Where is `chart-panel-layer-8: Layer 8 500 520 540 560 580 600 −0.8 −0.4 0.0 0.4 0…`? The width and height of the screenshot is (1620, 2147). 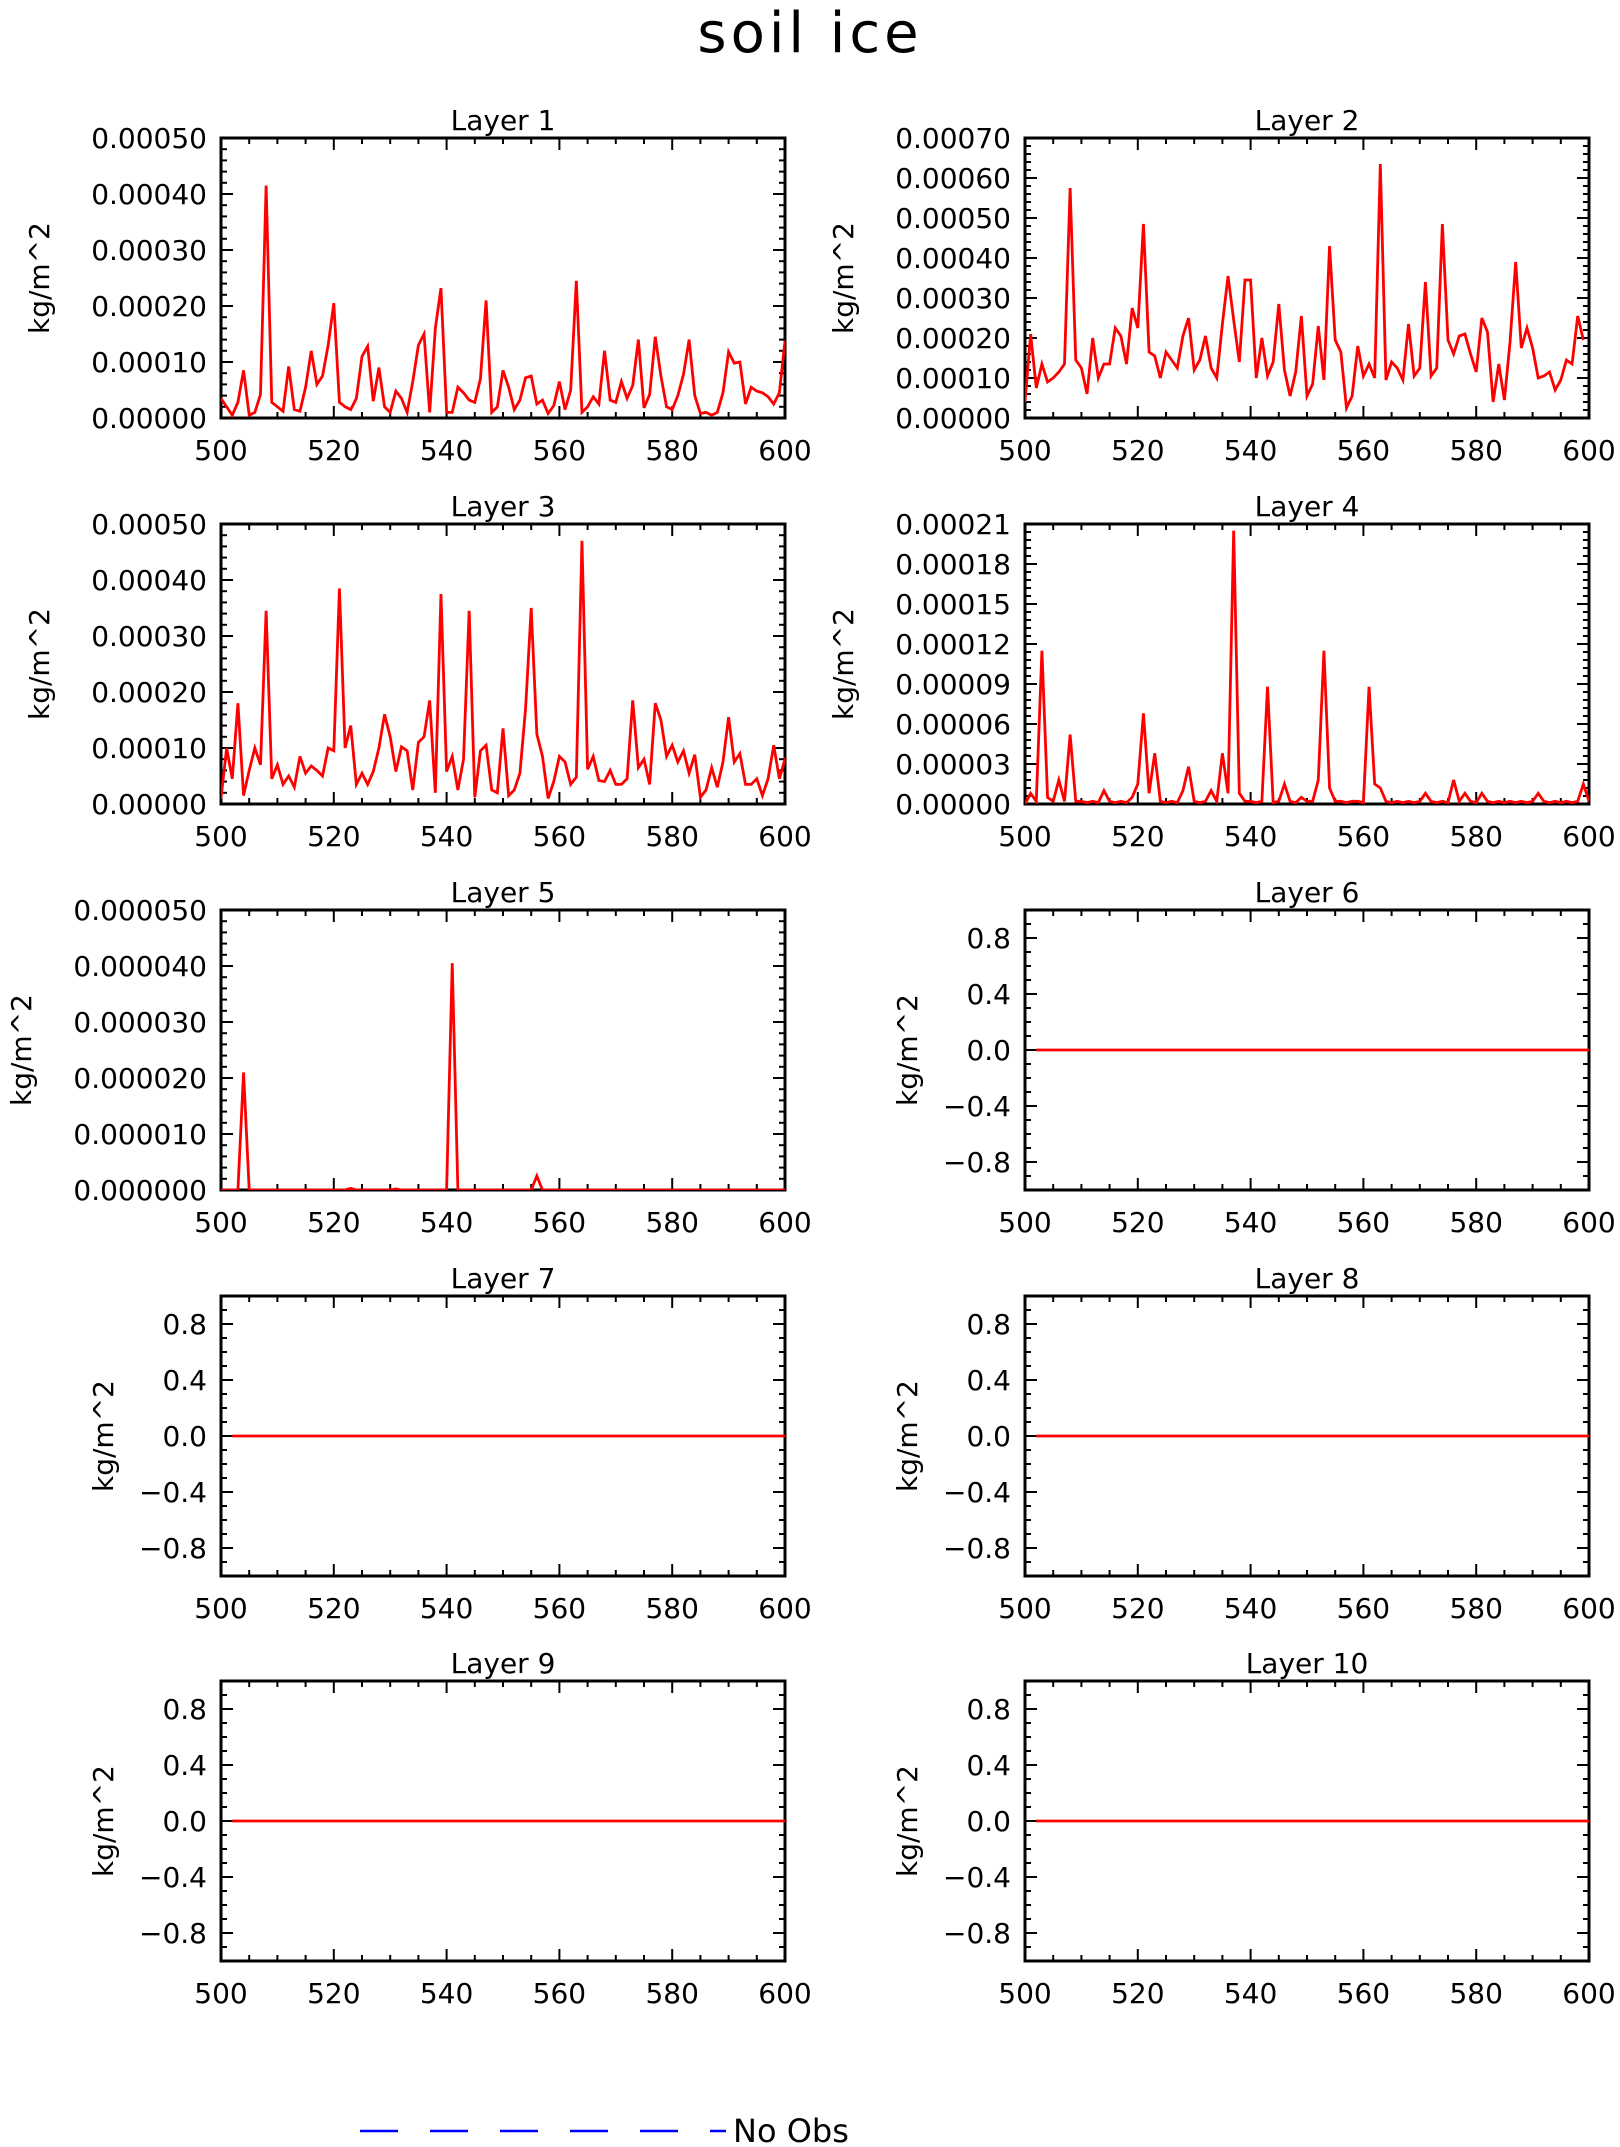 chart-panel-layer-8: Layer 8 500 520 540 560 580 600 −0.8 −0.4 0.0 0.4 0… is located at coordinates (1253, 1443).